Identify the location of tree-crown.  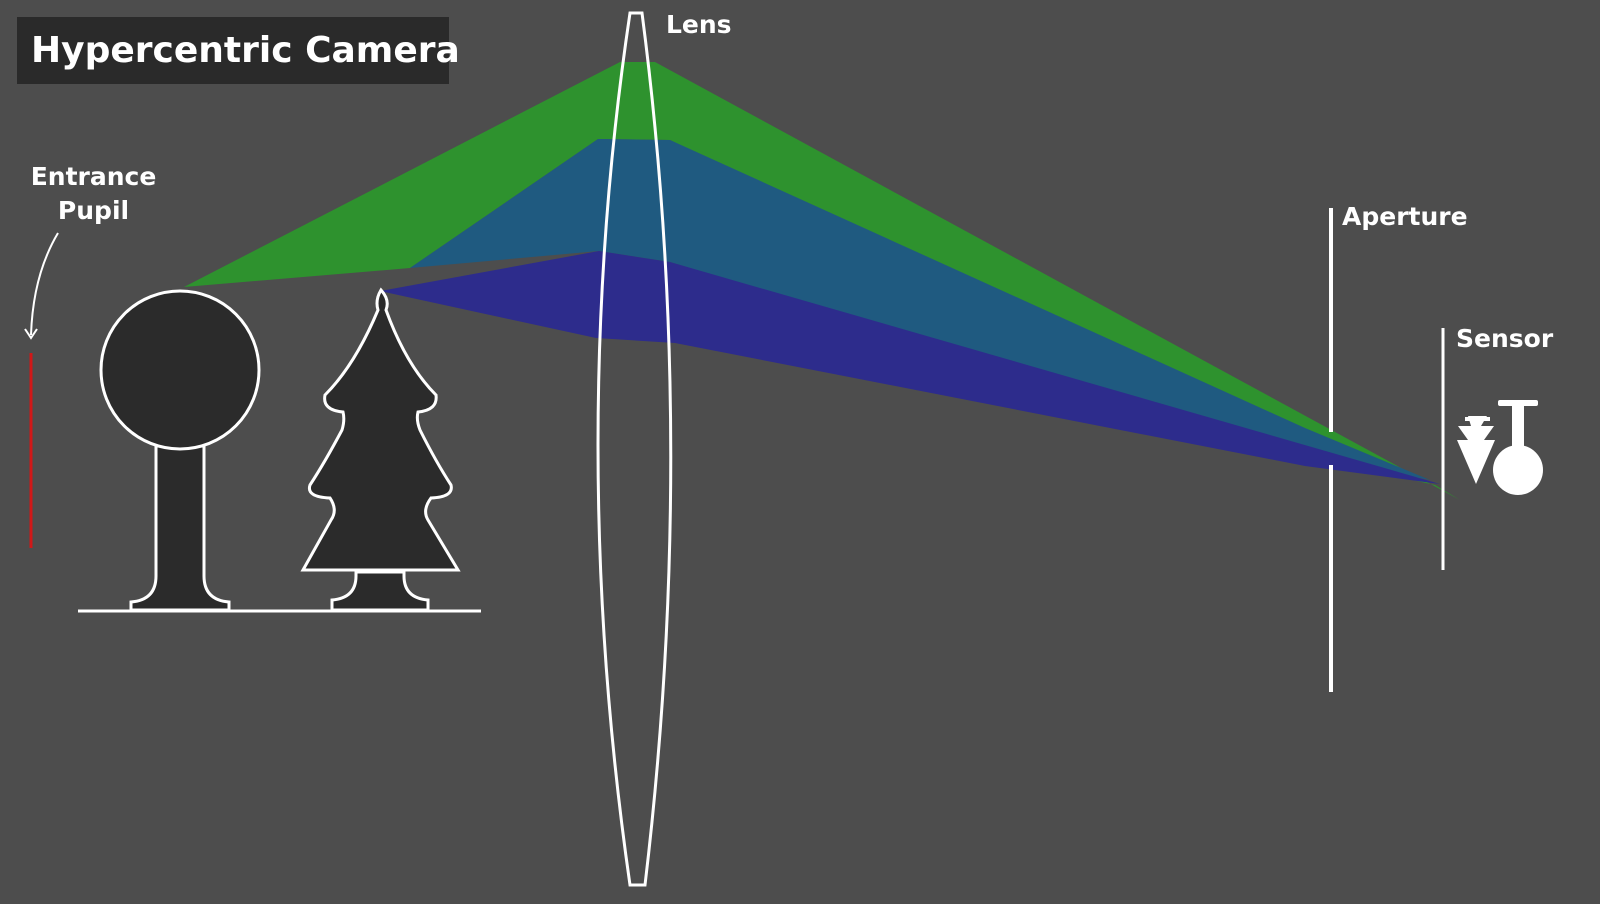
(380, 429).